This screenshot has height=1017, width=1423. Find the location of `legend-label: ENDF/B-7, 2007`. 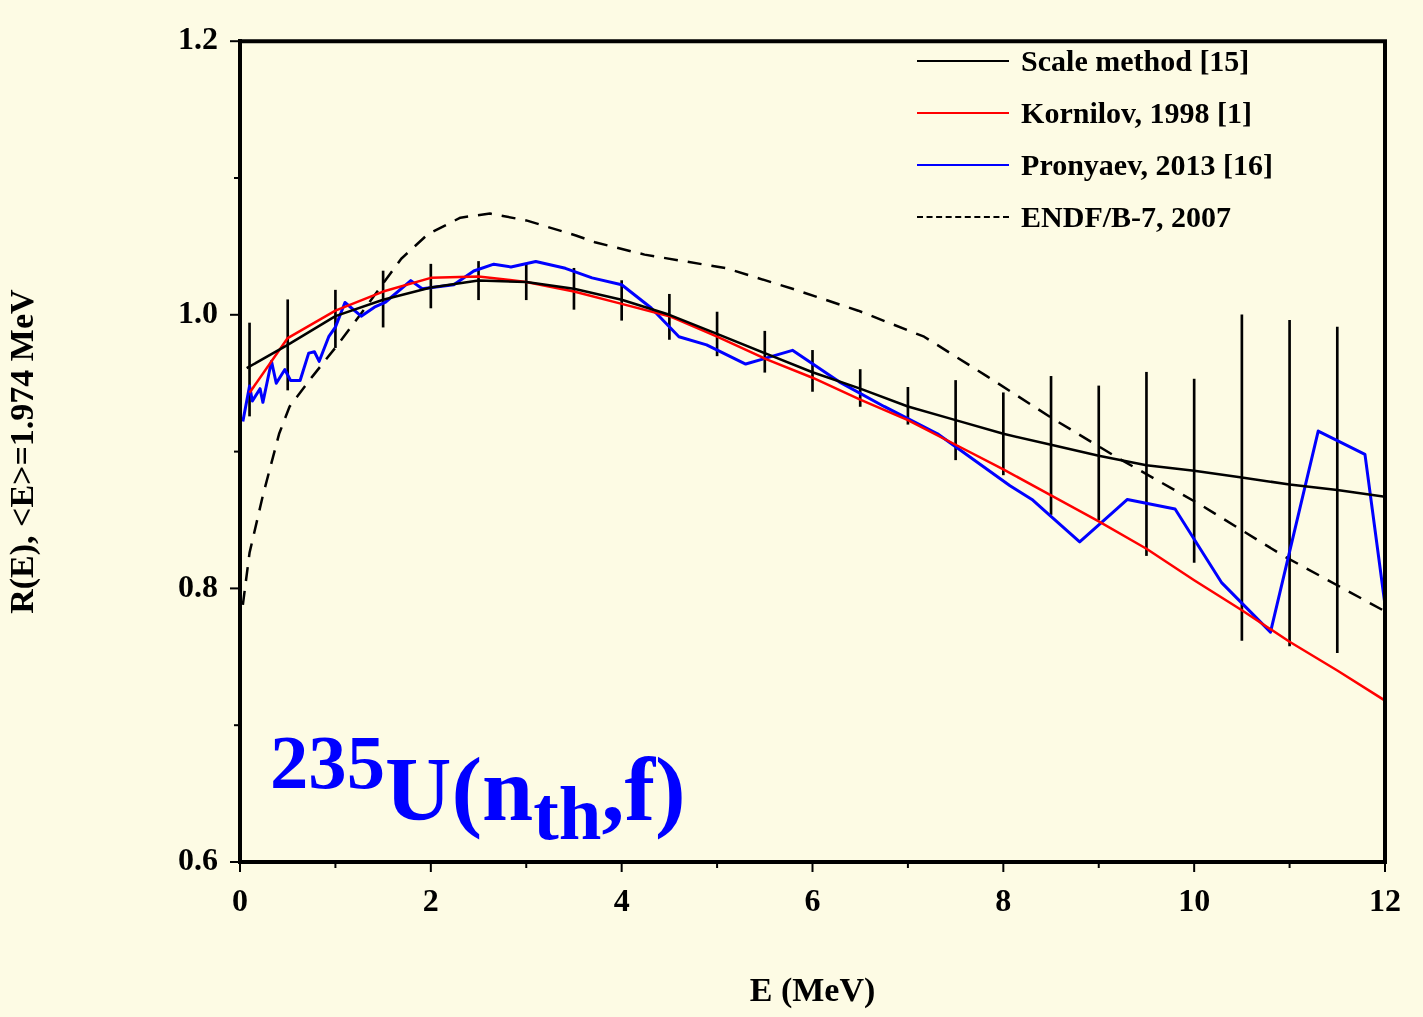

legend-label: ENDF/B-7, 2007 is located at coordinates (1126, 217).